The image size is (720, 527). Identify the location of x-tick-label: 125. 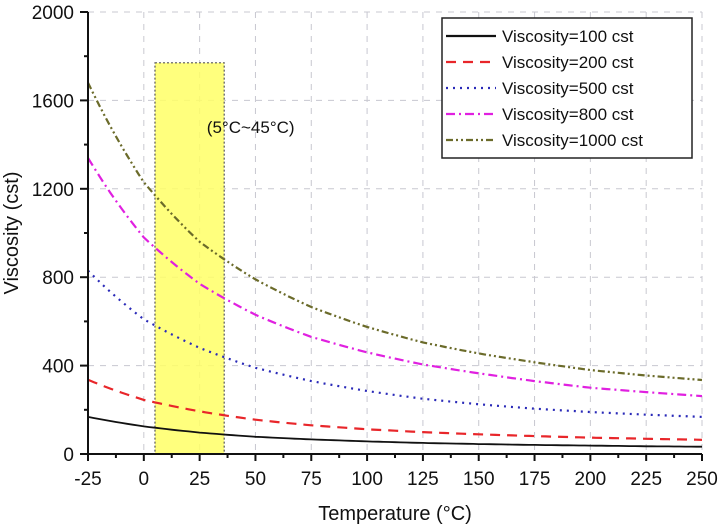
(423, 479).